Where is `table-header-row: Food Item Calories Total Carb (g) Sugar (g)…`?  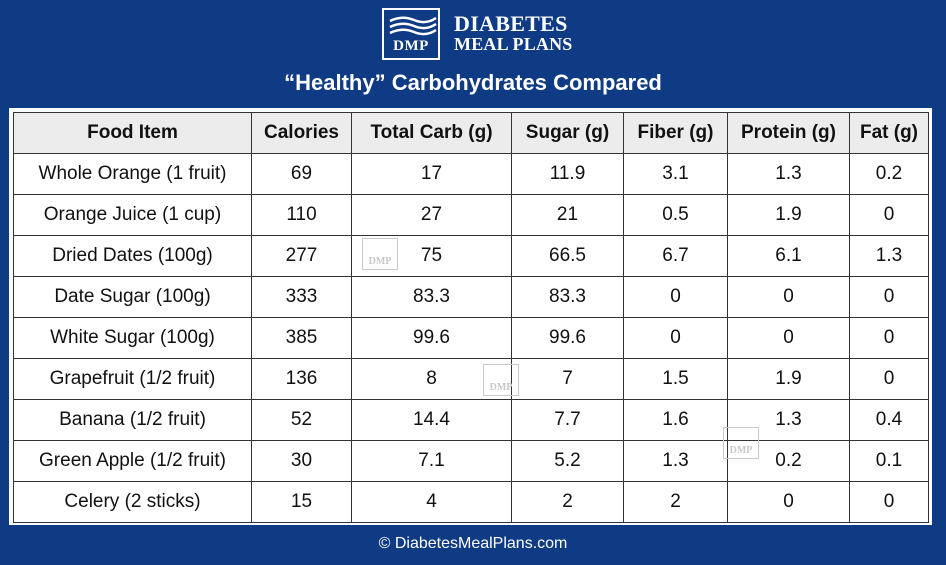
table-header-row: Food Item Calories Total Carb (g) Sugar (g)… is located at coordinates (471, 133).